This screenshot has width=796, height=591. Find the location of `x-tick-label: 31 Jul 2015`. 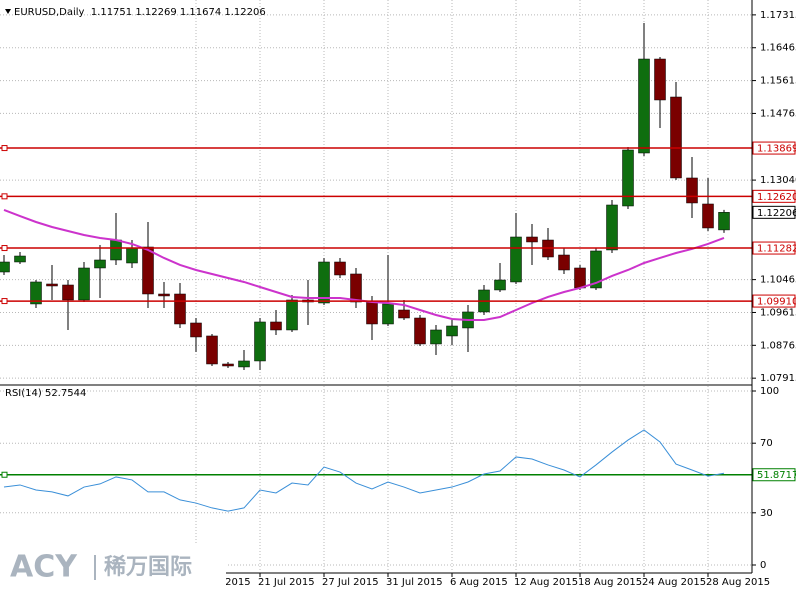

x-tick-label: 31 Jul 2015 is located at coordinates (414, 582).